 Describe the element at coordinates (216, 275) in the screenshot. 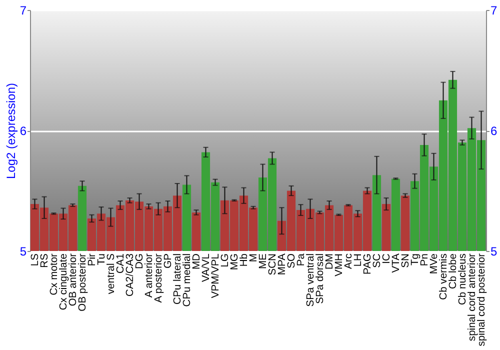

I see `x-tick-label: VPM/VPL` at that location.